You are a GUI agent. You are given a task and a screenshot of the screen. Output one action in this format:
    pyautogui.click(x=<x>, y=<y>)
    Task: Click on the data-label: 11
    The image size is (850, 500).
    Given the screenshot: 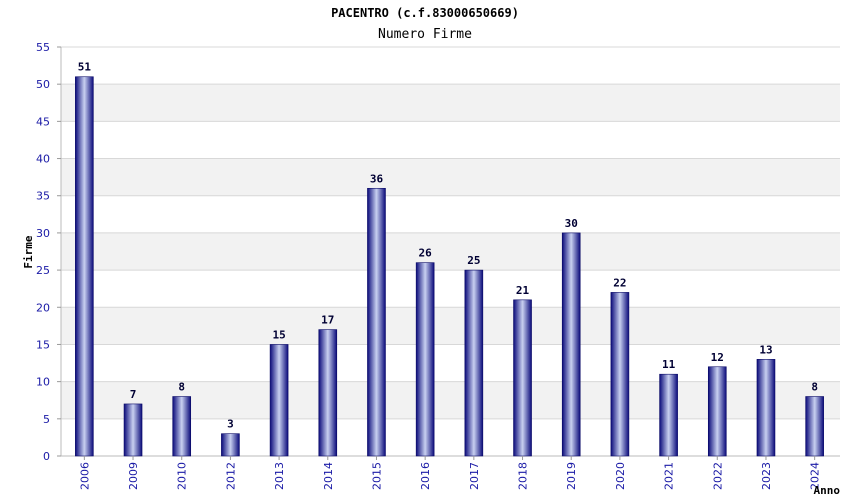 What is the action you would take?
    pyautogui.click(x=669, y=364)
    